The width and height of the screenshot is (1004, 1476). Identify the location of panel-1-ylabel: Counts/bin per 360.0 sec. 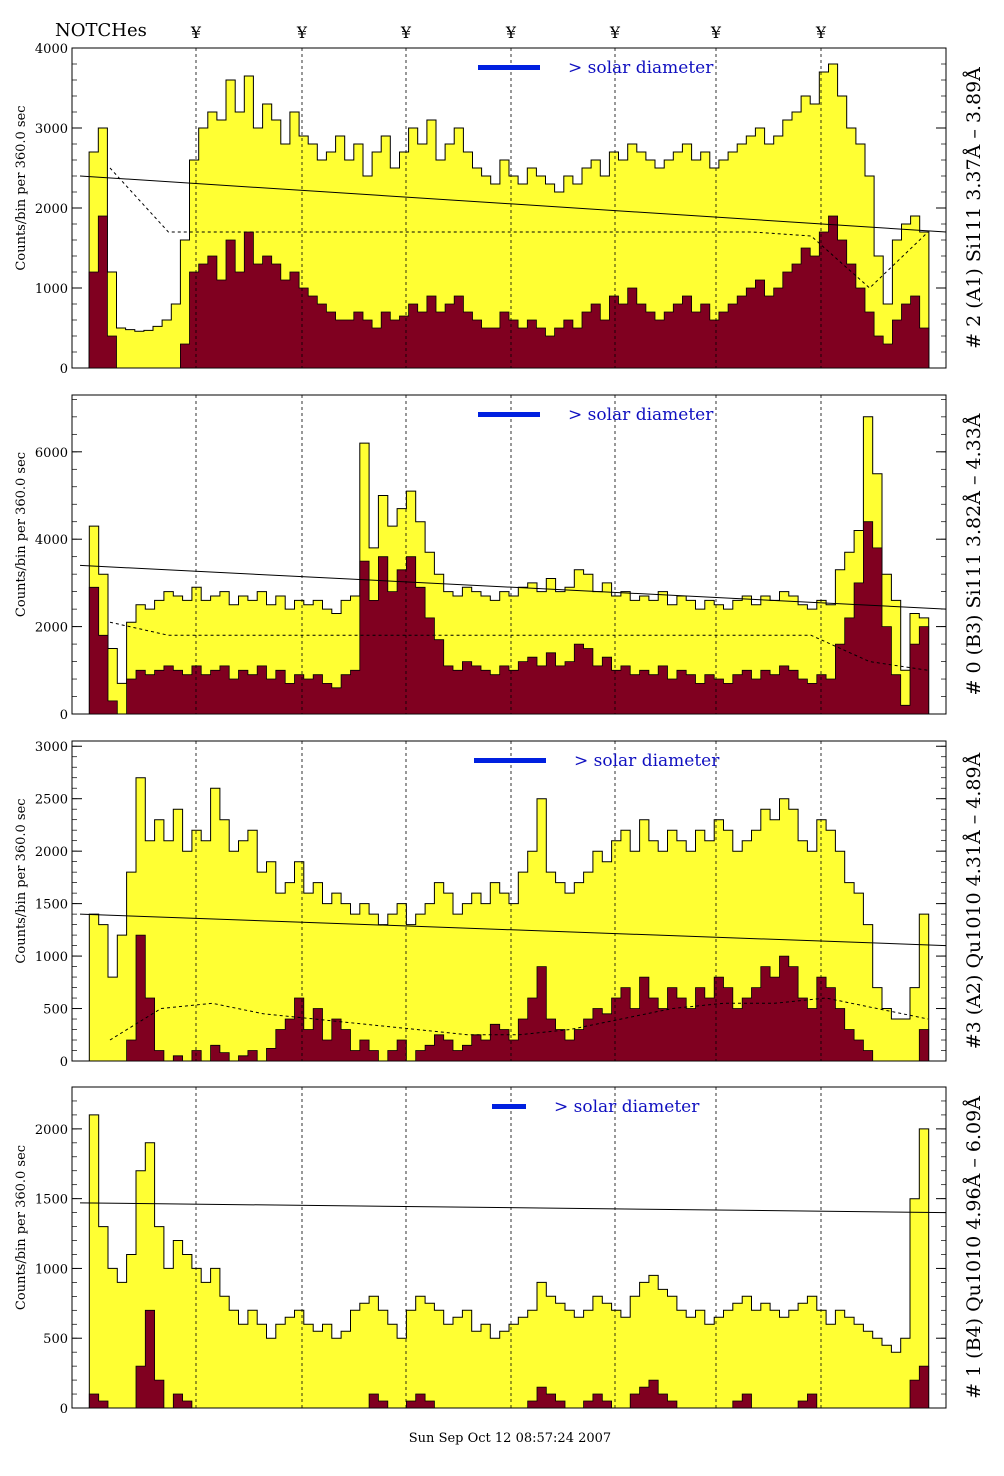
(21, 534).